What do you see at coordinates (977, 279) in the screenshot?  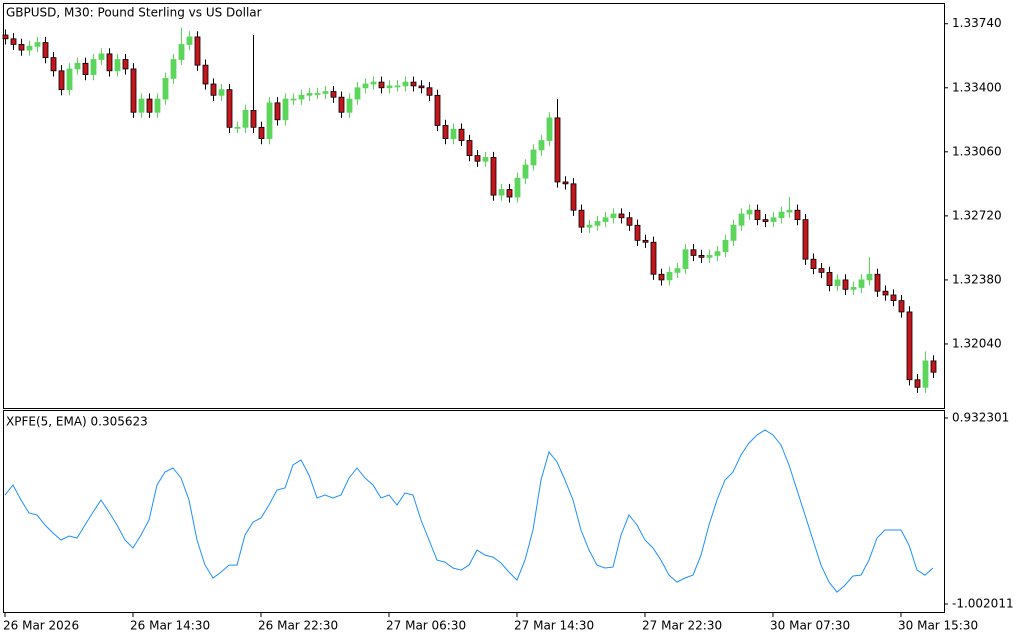 I see `y-tick-label: 1.32380` at bounding box center [977, 279].